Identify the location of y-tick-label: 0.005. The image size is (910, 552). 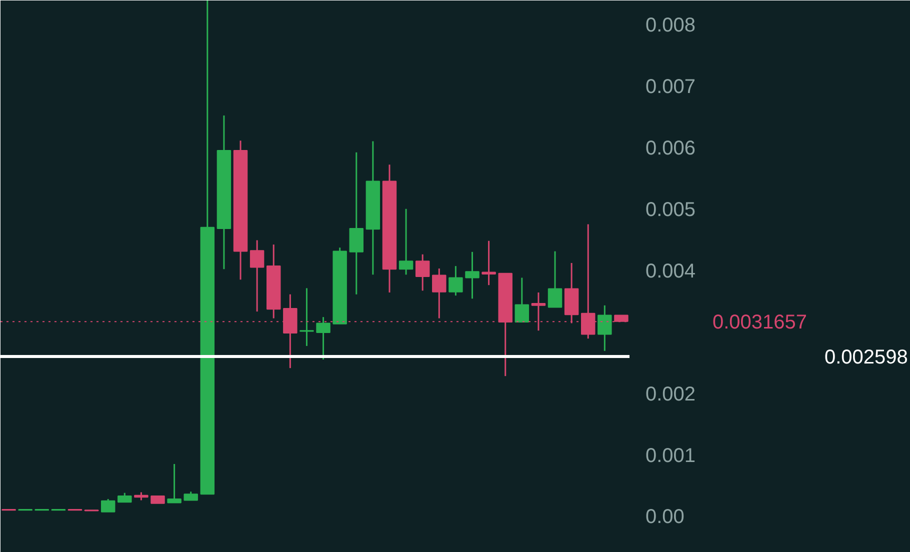
(671, 209).